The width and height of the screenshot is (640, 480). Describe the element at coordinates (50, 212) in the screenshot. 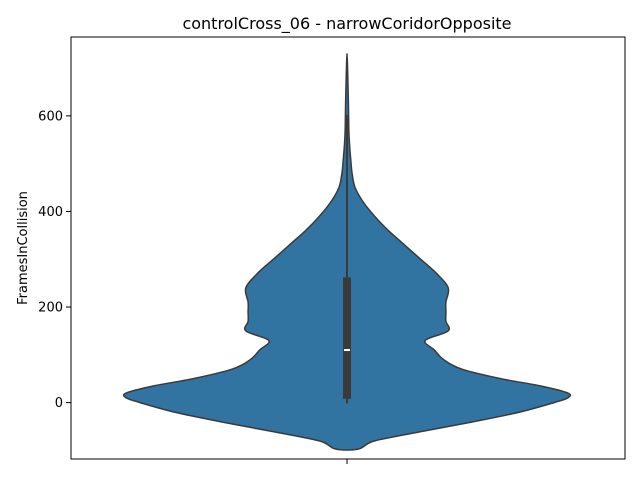

I see `y-tick-label: 400` at that location.